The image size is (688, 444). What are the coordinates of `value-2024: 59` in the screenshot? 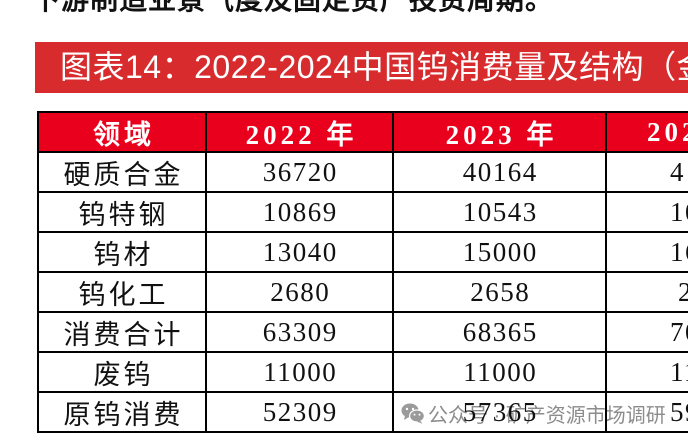 It's located at (647, 413).